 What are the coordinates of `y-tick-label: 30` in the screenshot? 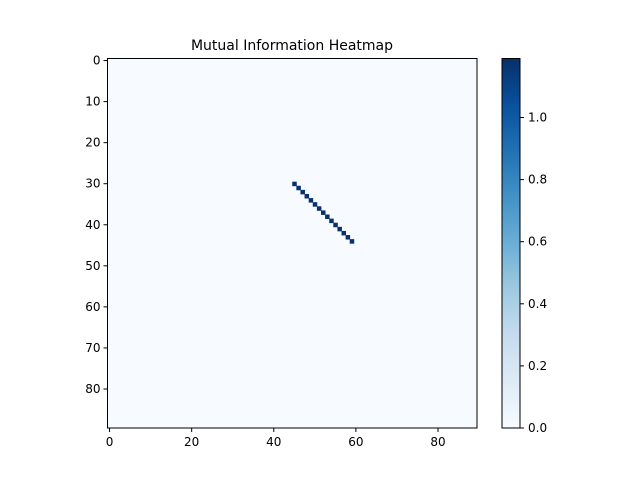 It's located at (92, 184).